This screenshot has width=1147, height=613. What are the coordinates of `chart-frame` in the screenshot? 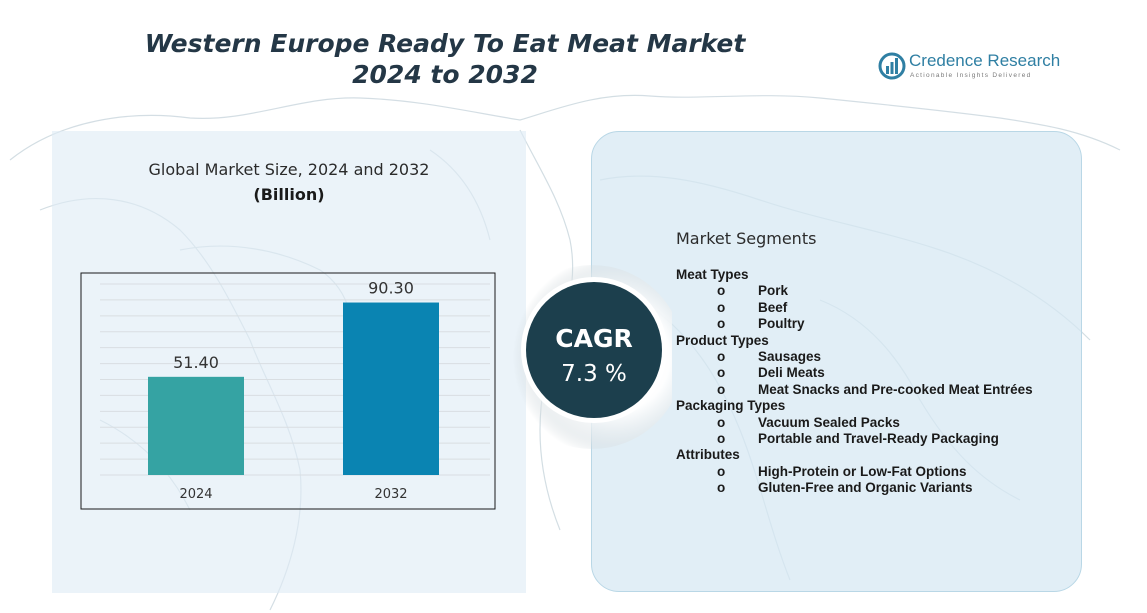 It's located at (288, 391).